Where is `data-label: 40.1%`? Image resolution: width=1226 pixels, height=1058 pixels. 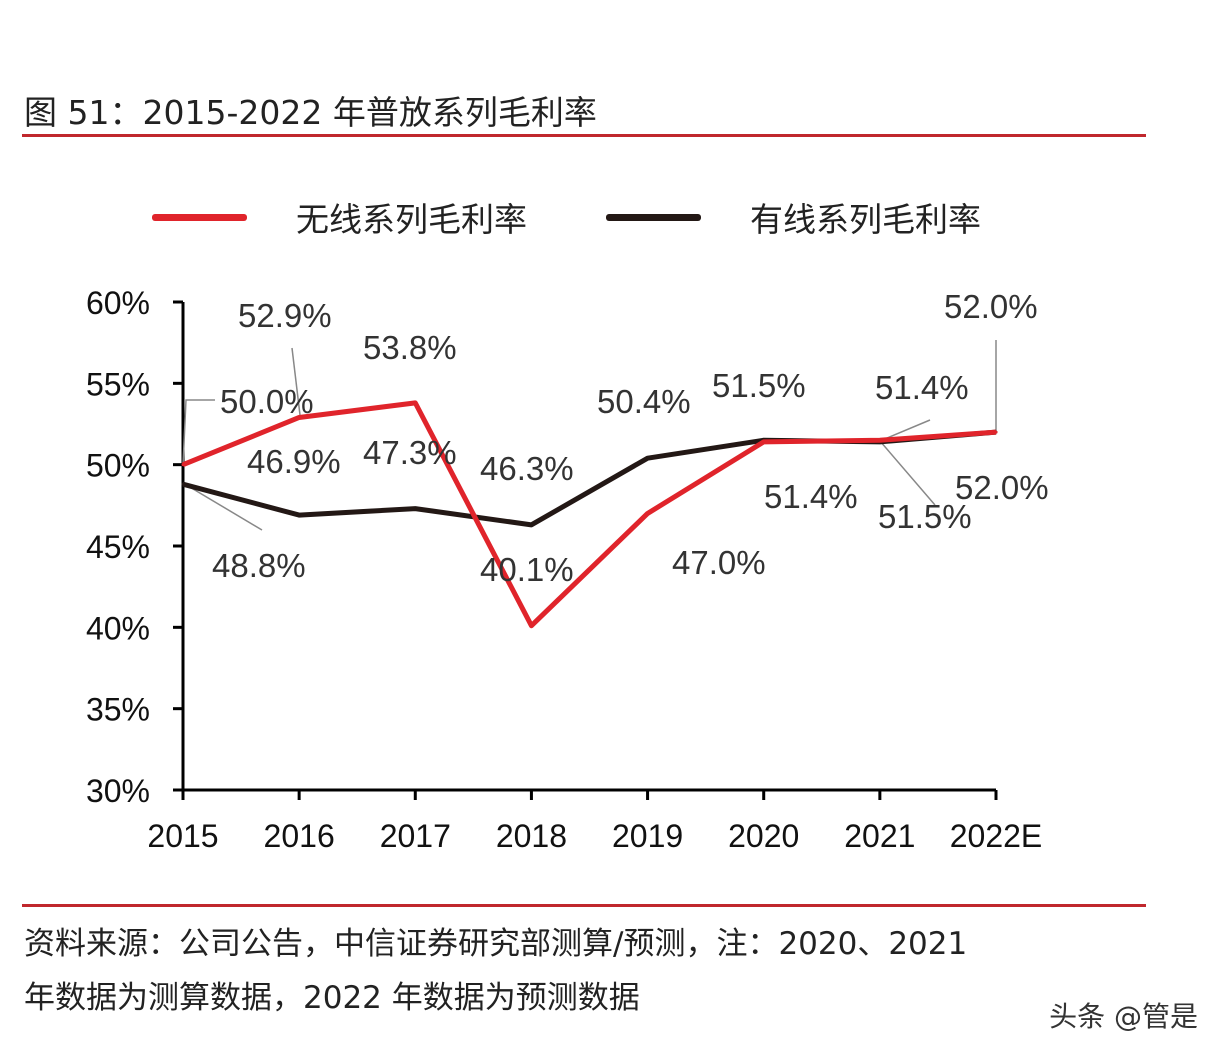
data-label: 40.1% is located at coordinates (527, 569).